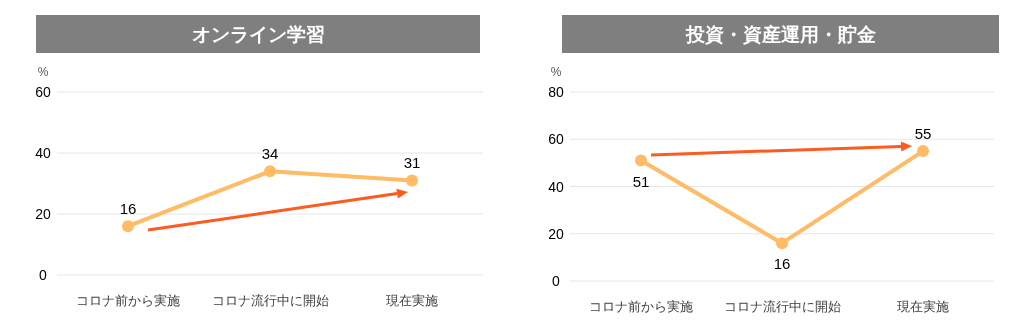  I want to click on data-label: 31, so click(412, 163).